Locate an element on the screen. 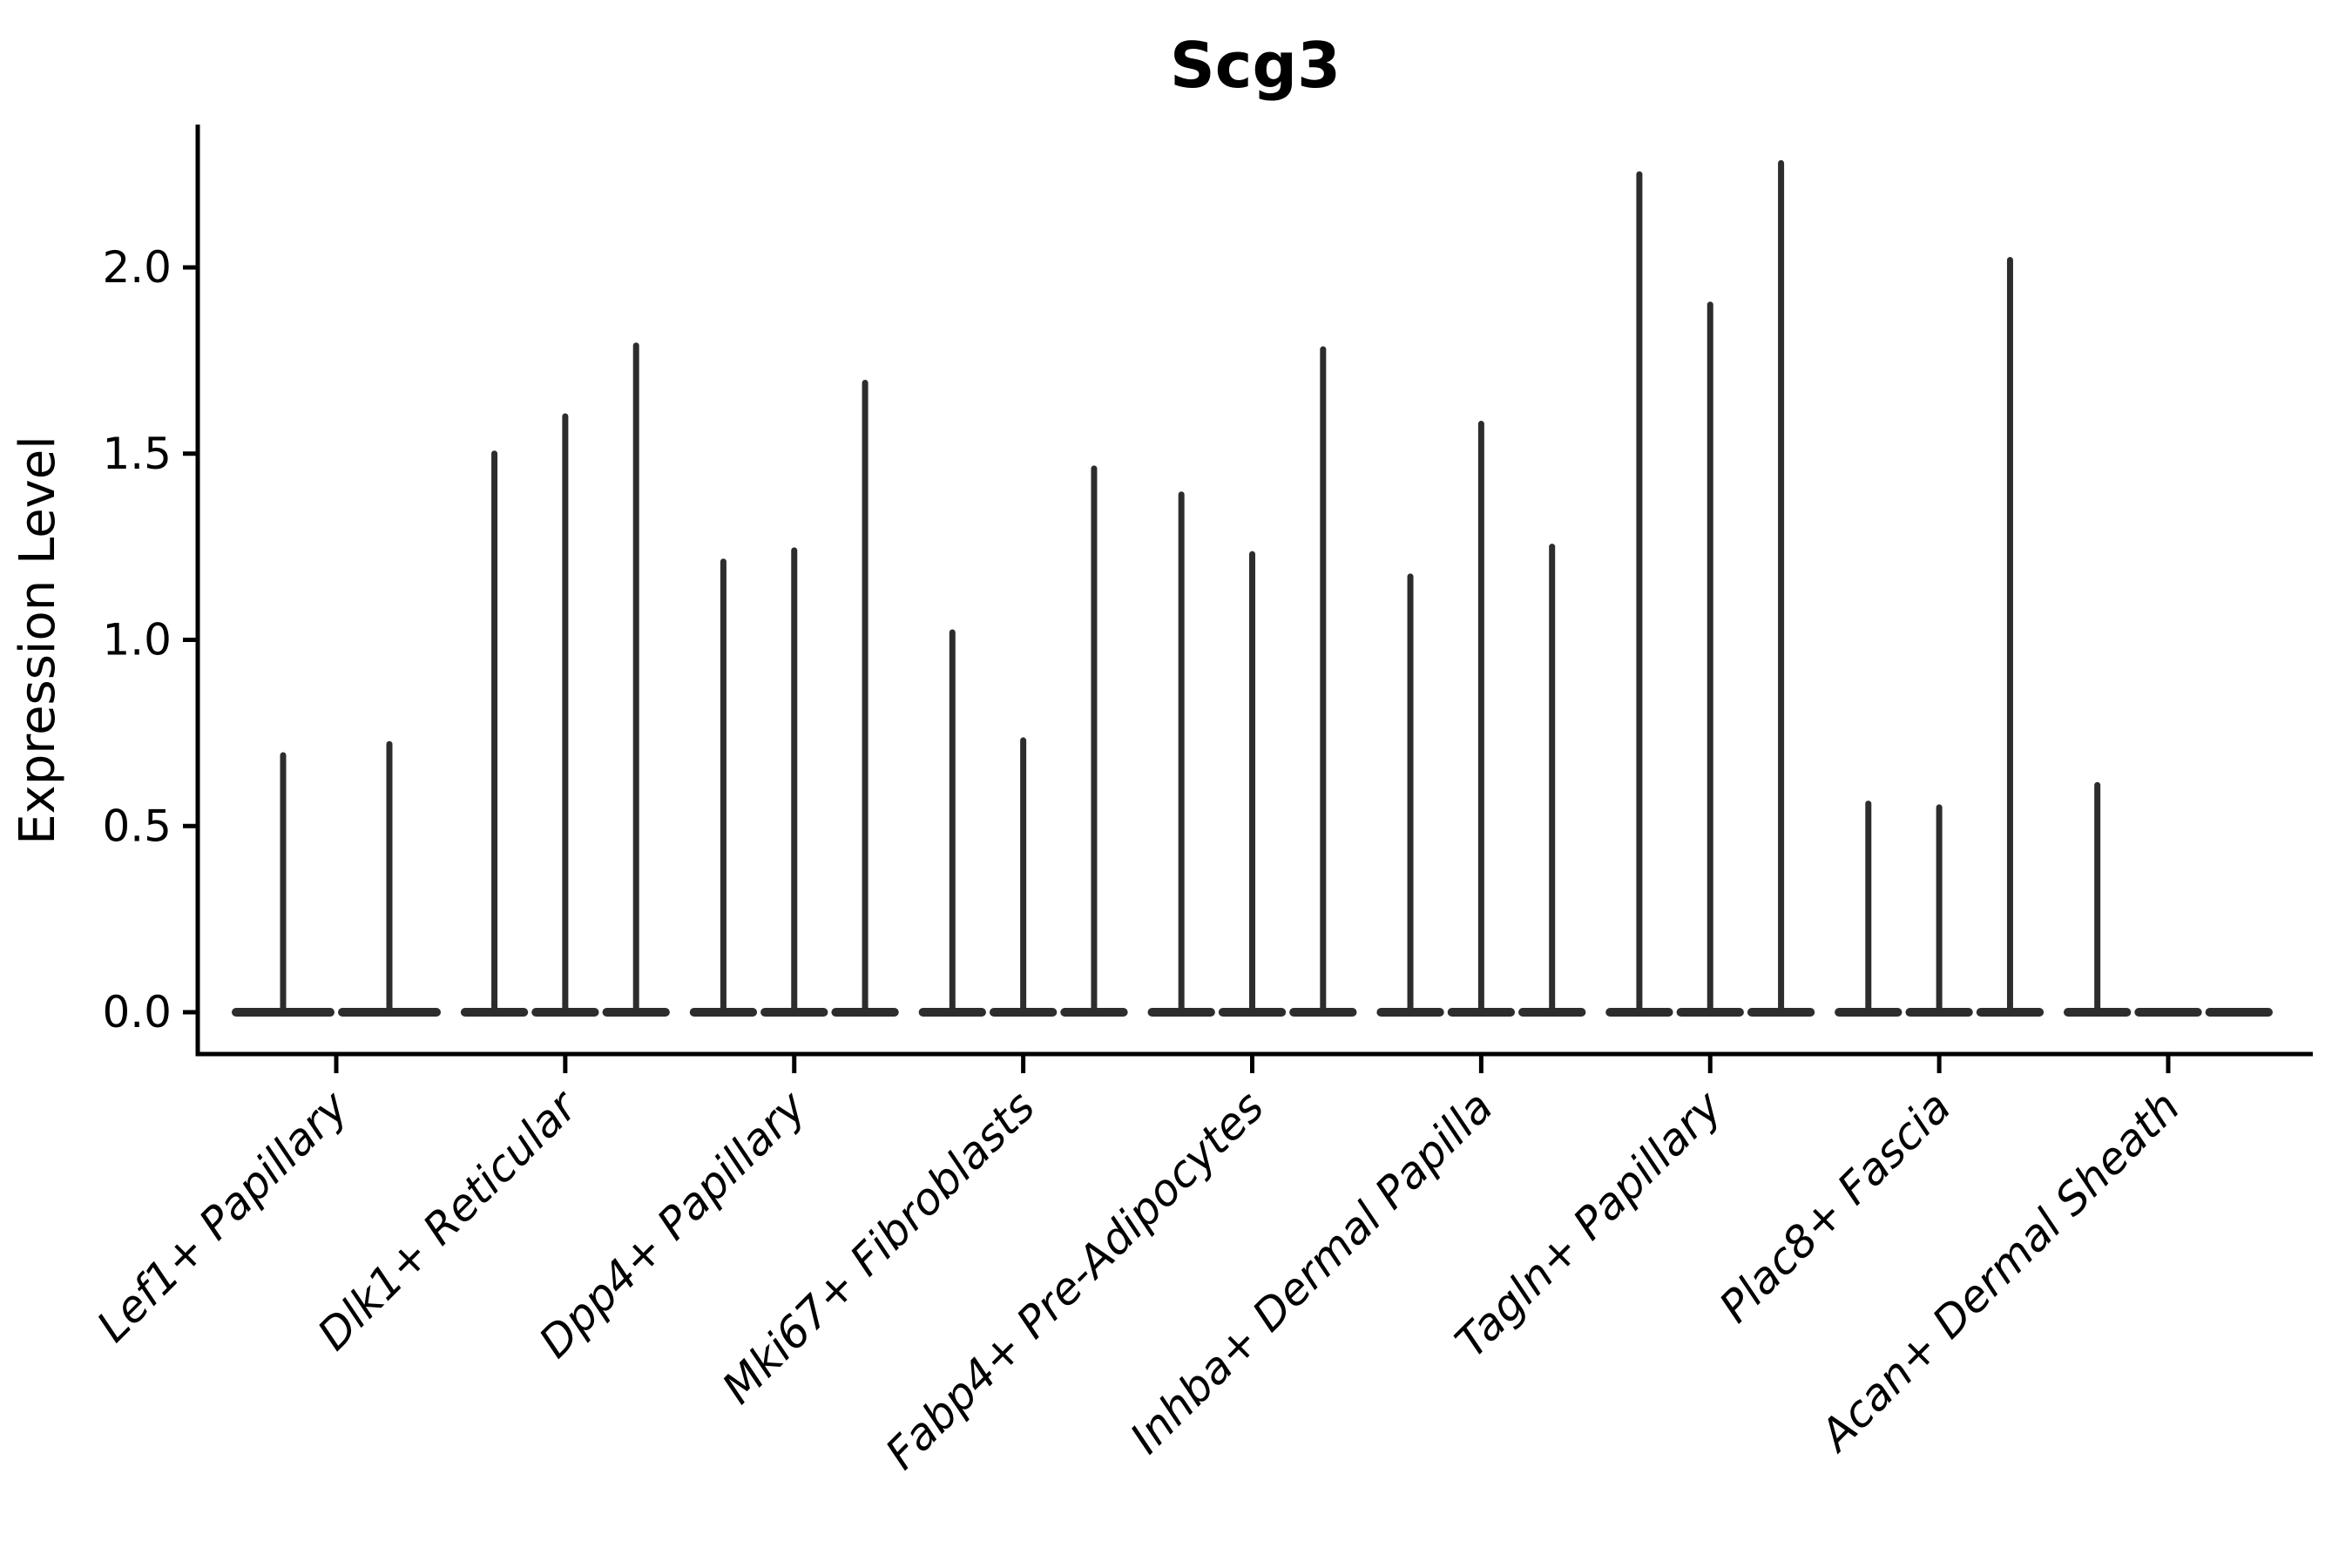 This screenshot has width=2352, height=1568. y-tick-label: 0.0 is located at coordinates (137, 1012).